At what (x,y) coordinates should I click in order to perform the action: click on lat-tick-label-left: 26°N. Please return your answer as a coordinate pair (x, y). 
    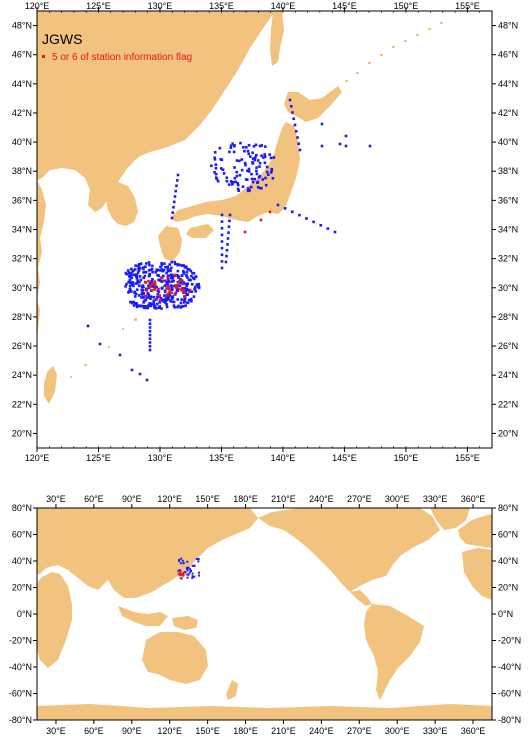
    Looking at the image, I should click on (22, 346).